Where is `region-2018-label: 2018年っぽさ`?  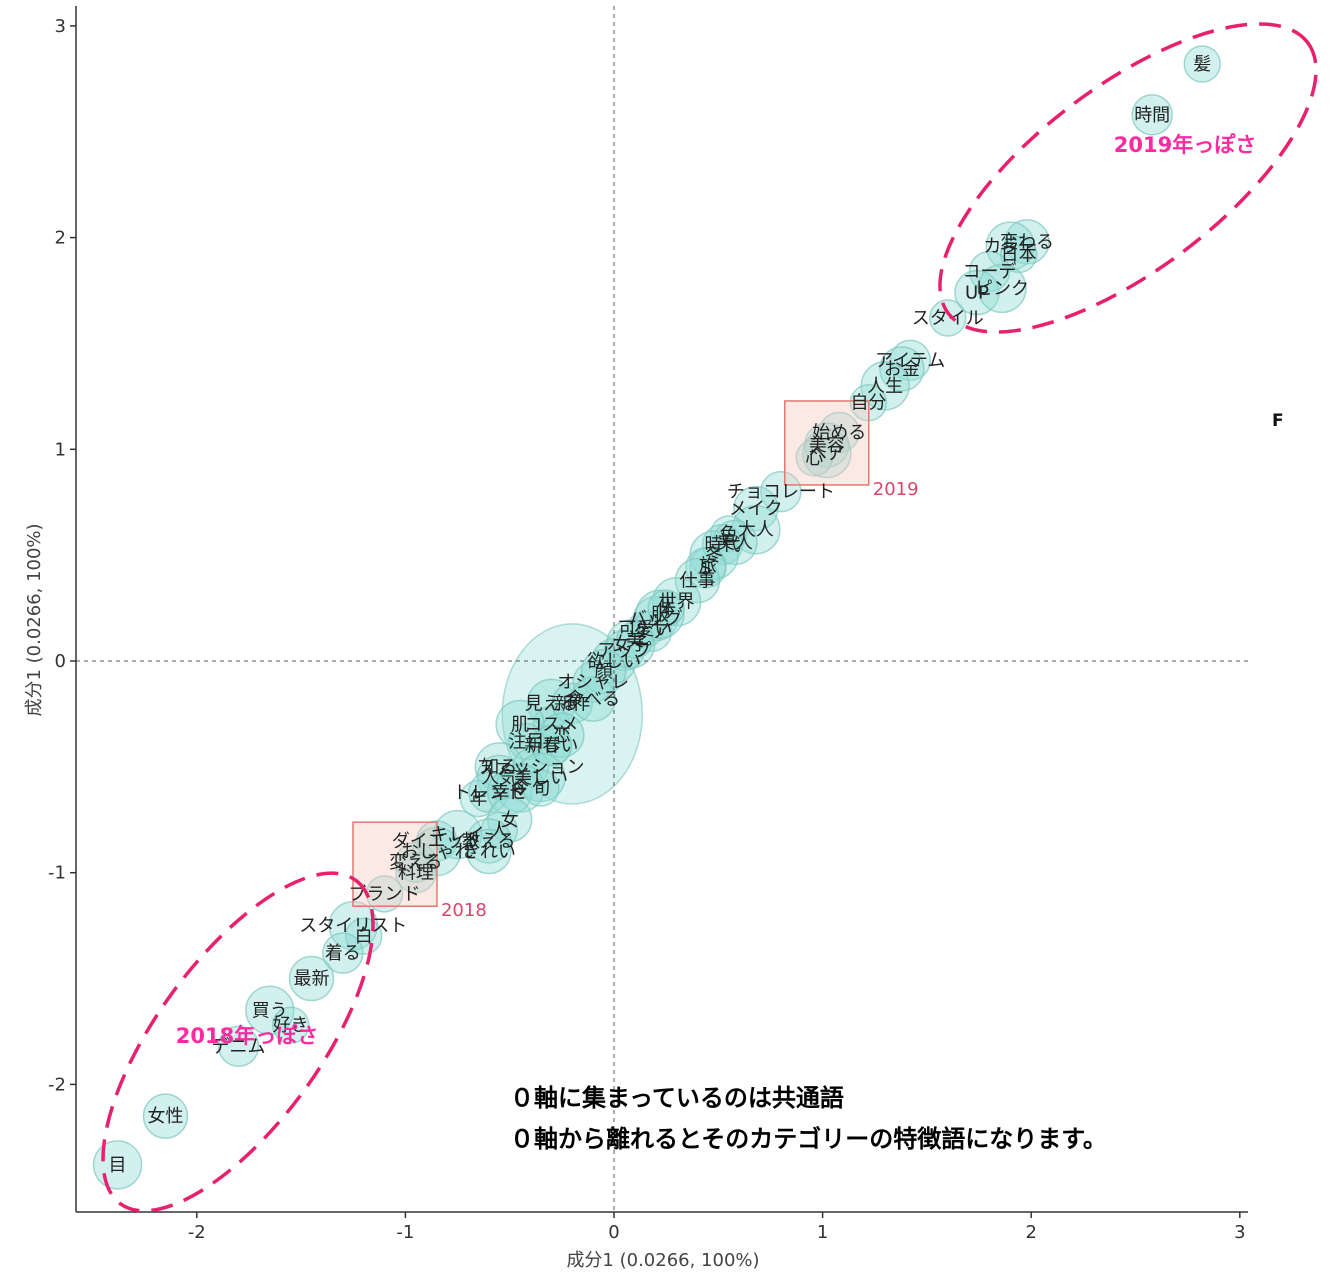 region-2018-label: 2018年っぽさ is located at coordinates (247, 1036).